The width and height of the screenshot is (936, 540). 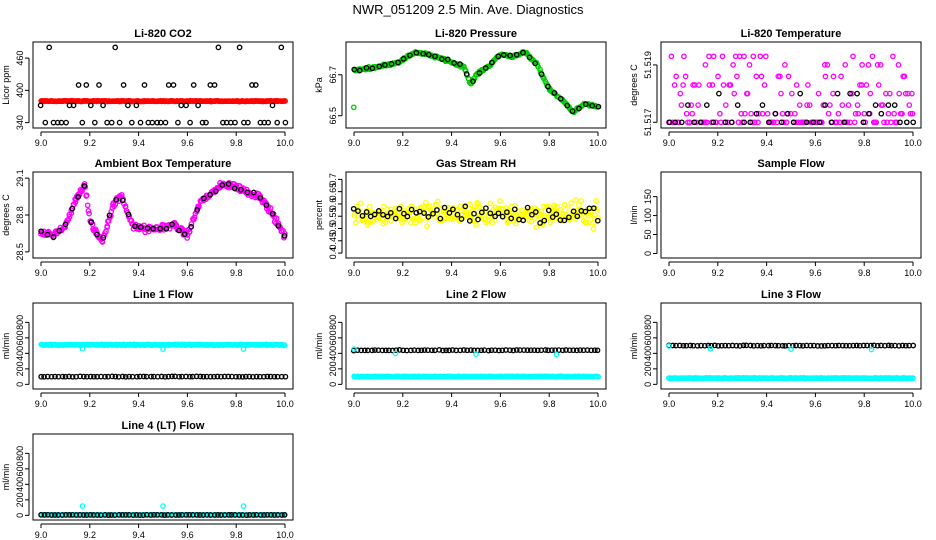 What do you see at coordinates (669, 273) in the screenshot?
I see `x-tick-label: 9.0` at bounding box center [669, 273].